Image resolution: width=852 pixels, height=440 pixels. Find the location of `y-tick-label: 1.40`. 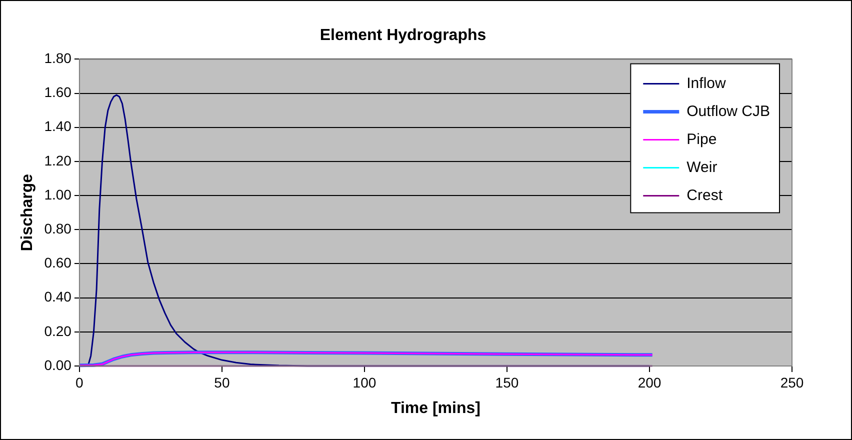

y-tick-label: 1.40 is located at coordinates (58, 126).